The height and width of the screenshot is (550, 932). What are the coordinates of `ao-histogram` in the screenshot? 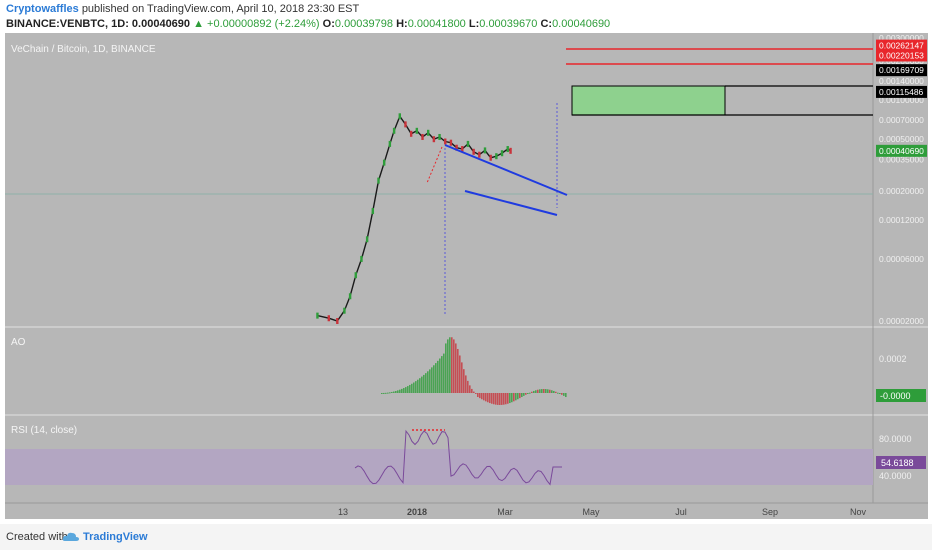 It's located at (474, 371).